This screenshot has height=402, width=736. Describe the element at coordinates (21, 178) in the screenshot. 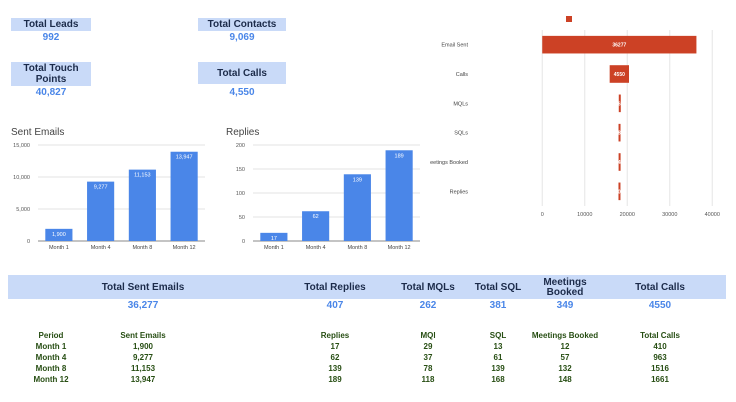

I see `y-tick-label: 10,000` at that location.